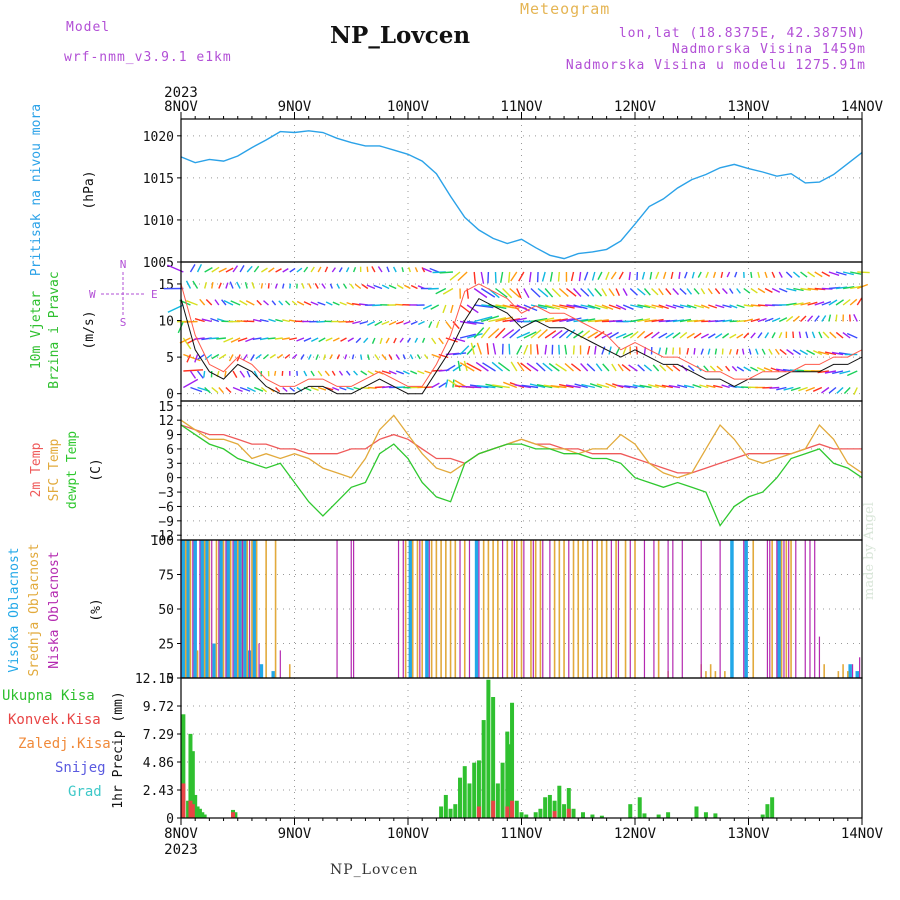  I want to click on pressure-y-tick-label: 1005, so click(158, 263).